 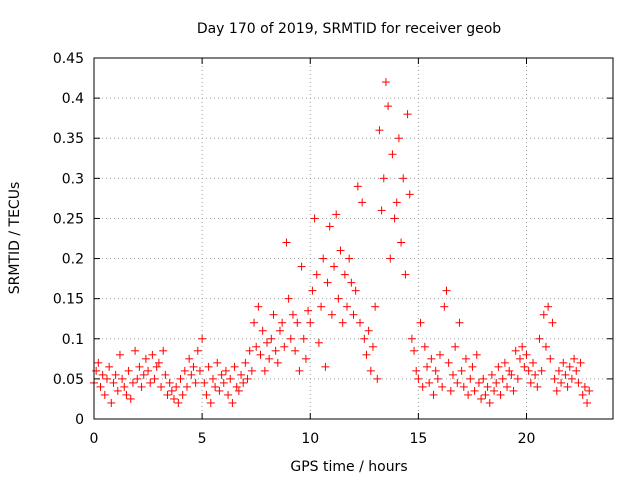 What do you see at coordinates (68, 300) in the screenshot?
I see `y-tick-label: 0.15` at bounding box center [68, 300].